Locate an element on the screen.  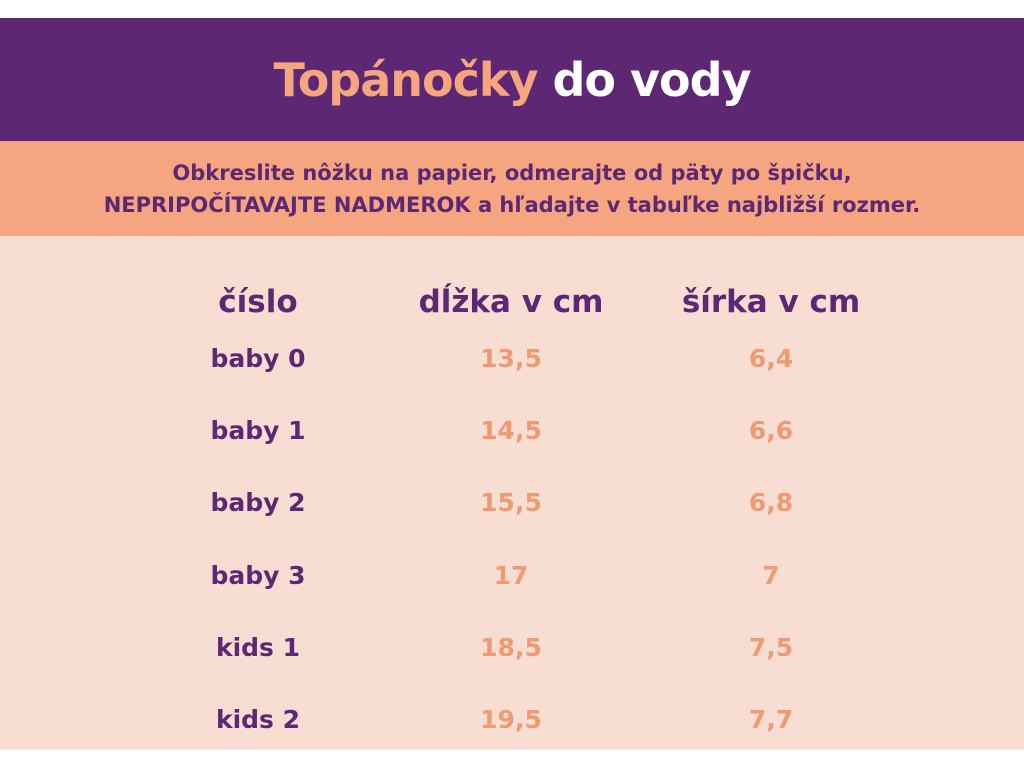
size-cell: baby 1 is located at coordinates (258, 430).